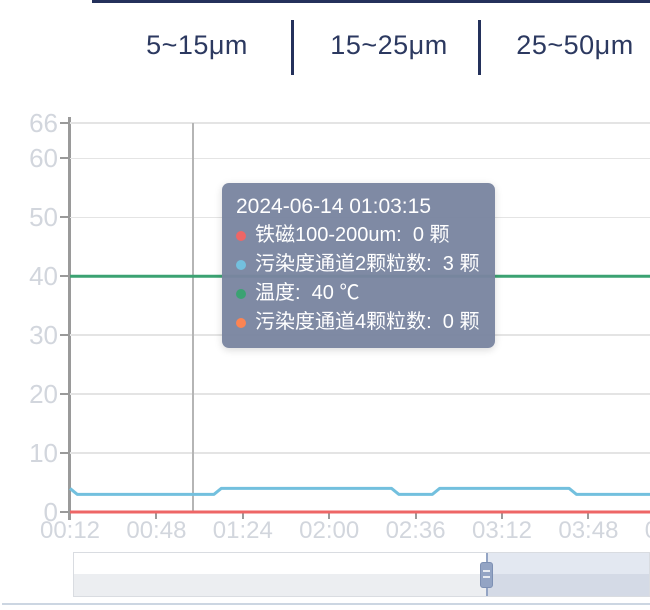 The height and width of the screenshot is (610, 650). I want to click on y-axis-label: 20, so click(43, 394).